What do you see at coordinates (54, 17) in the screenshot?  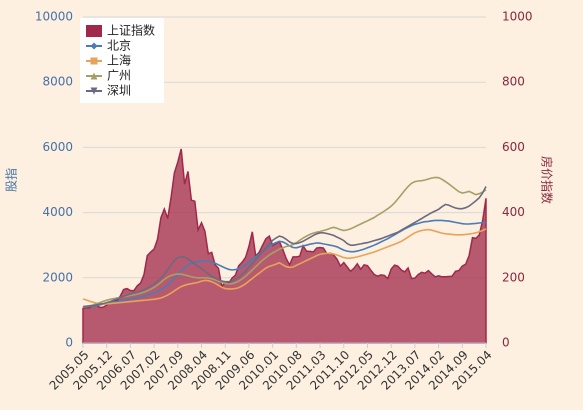 I see `y-tick-label: 10000` at bounding box center [54, 17].